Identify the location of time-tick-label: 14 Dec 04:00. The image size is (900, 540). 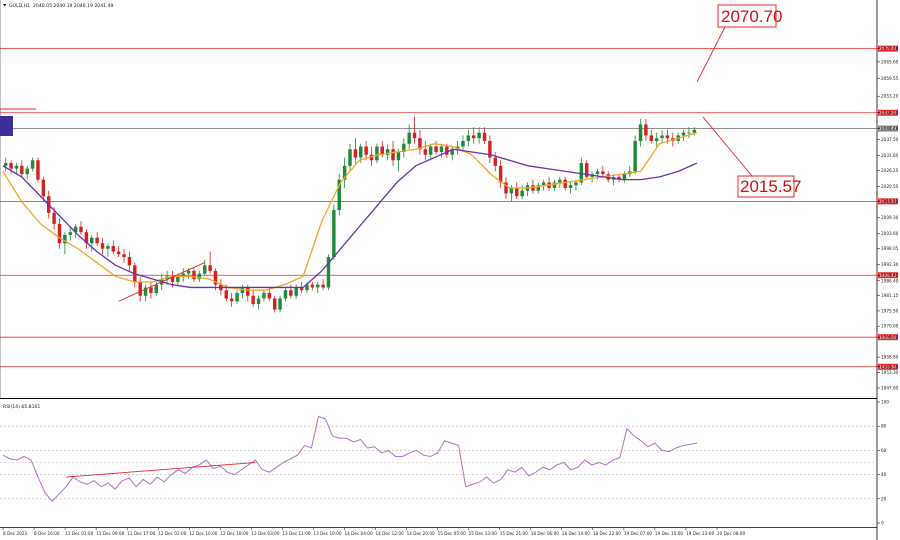
(358, 533).